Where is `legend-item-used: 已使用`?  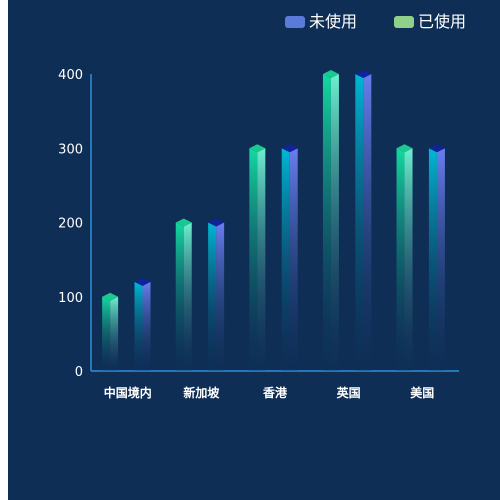 legend-item-used: 已使用 is located at coordinates (430, 22).